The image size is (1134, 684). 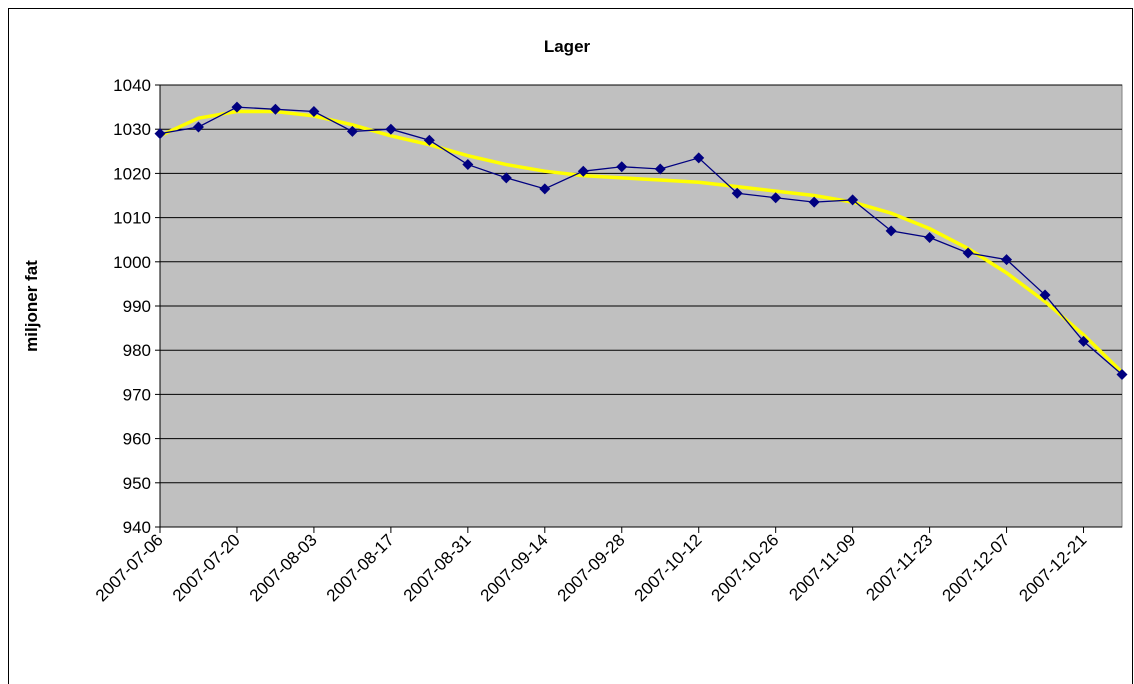 What do you see at coordinates (132, 85) in the screenshot?
I see `y-tick-label: 1040` at bounding box center [132, 85].